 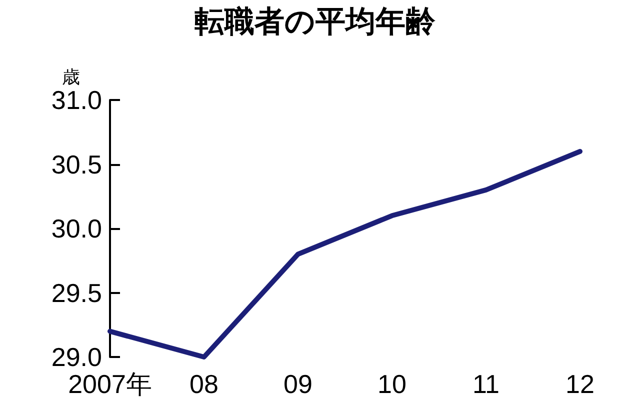 I want to click on y-tick-label: 29.0, so click(x=76, y=357).